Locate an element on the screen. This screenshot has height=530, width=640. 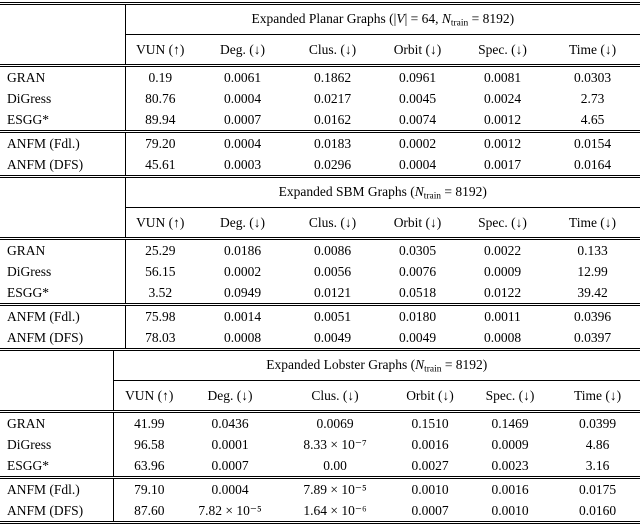
cell: 45.61 is located at coordinates (159, 164).